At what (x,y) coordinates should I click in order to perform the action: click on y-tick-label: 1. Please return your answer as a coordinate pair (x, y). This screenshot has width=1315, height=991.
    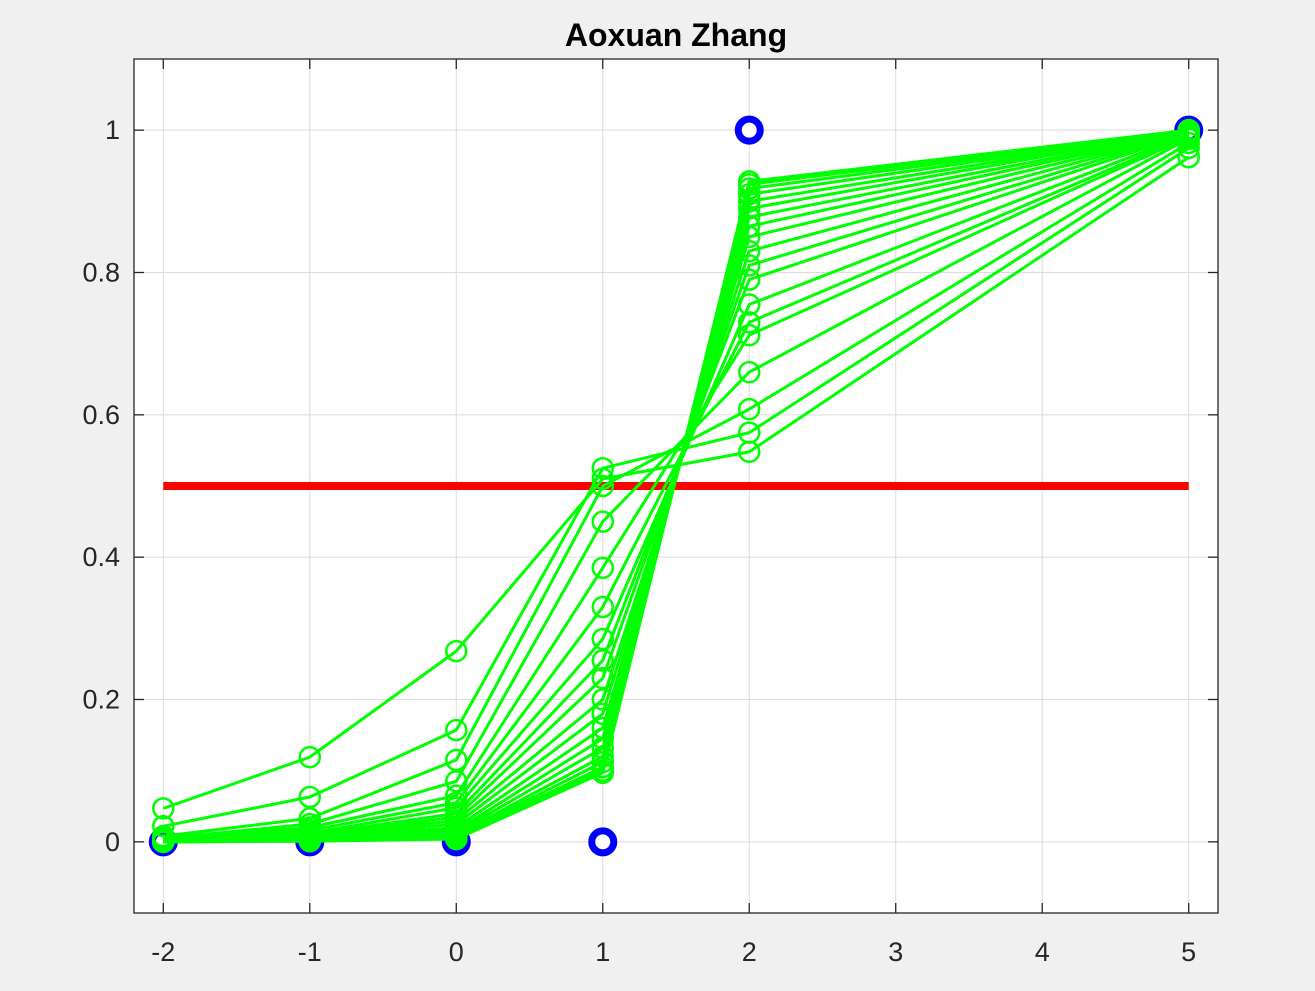
    Looking at the image, I should click on (112, 130).